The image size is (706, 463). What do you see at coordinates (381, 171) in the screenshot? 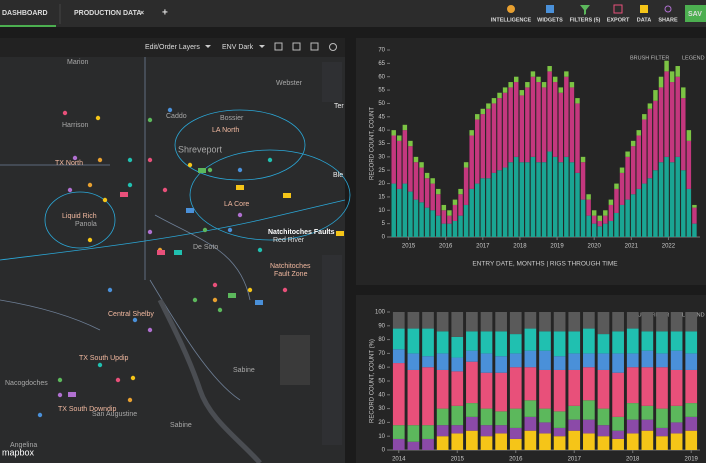
I see `y-tick-label: 25` at bounding box center [381, 171].